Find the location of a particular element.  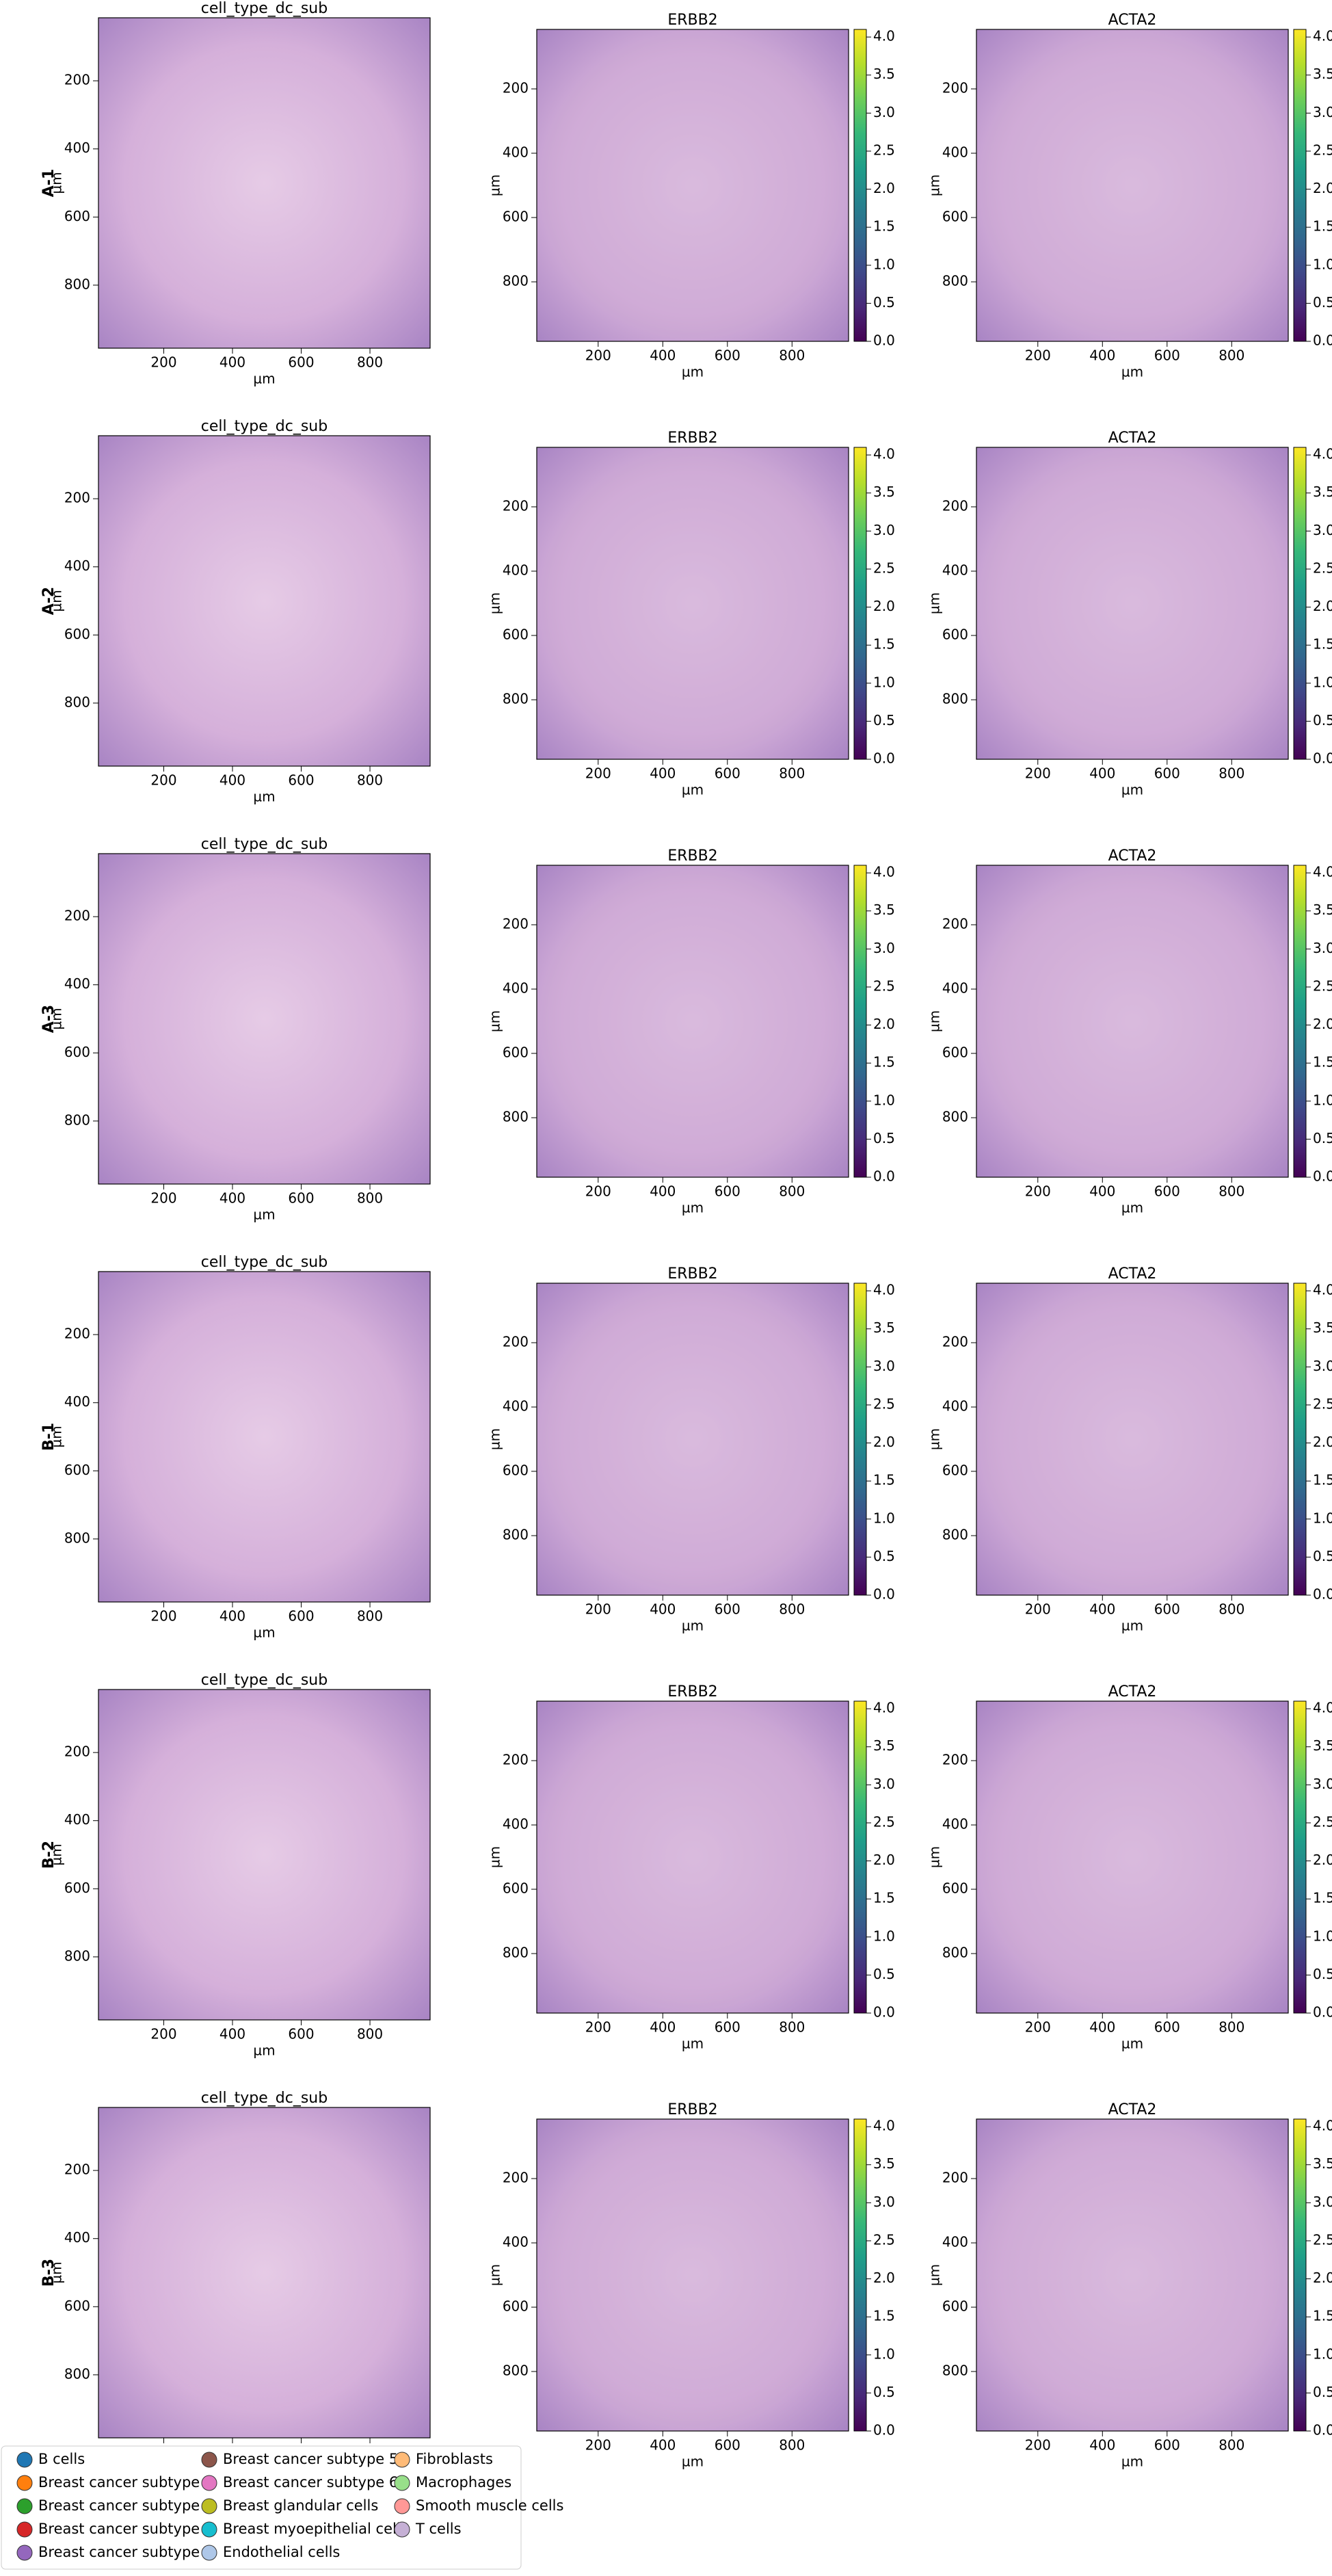

panel-title: ERBB2 is located at coordinates (692, 1691).